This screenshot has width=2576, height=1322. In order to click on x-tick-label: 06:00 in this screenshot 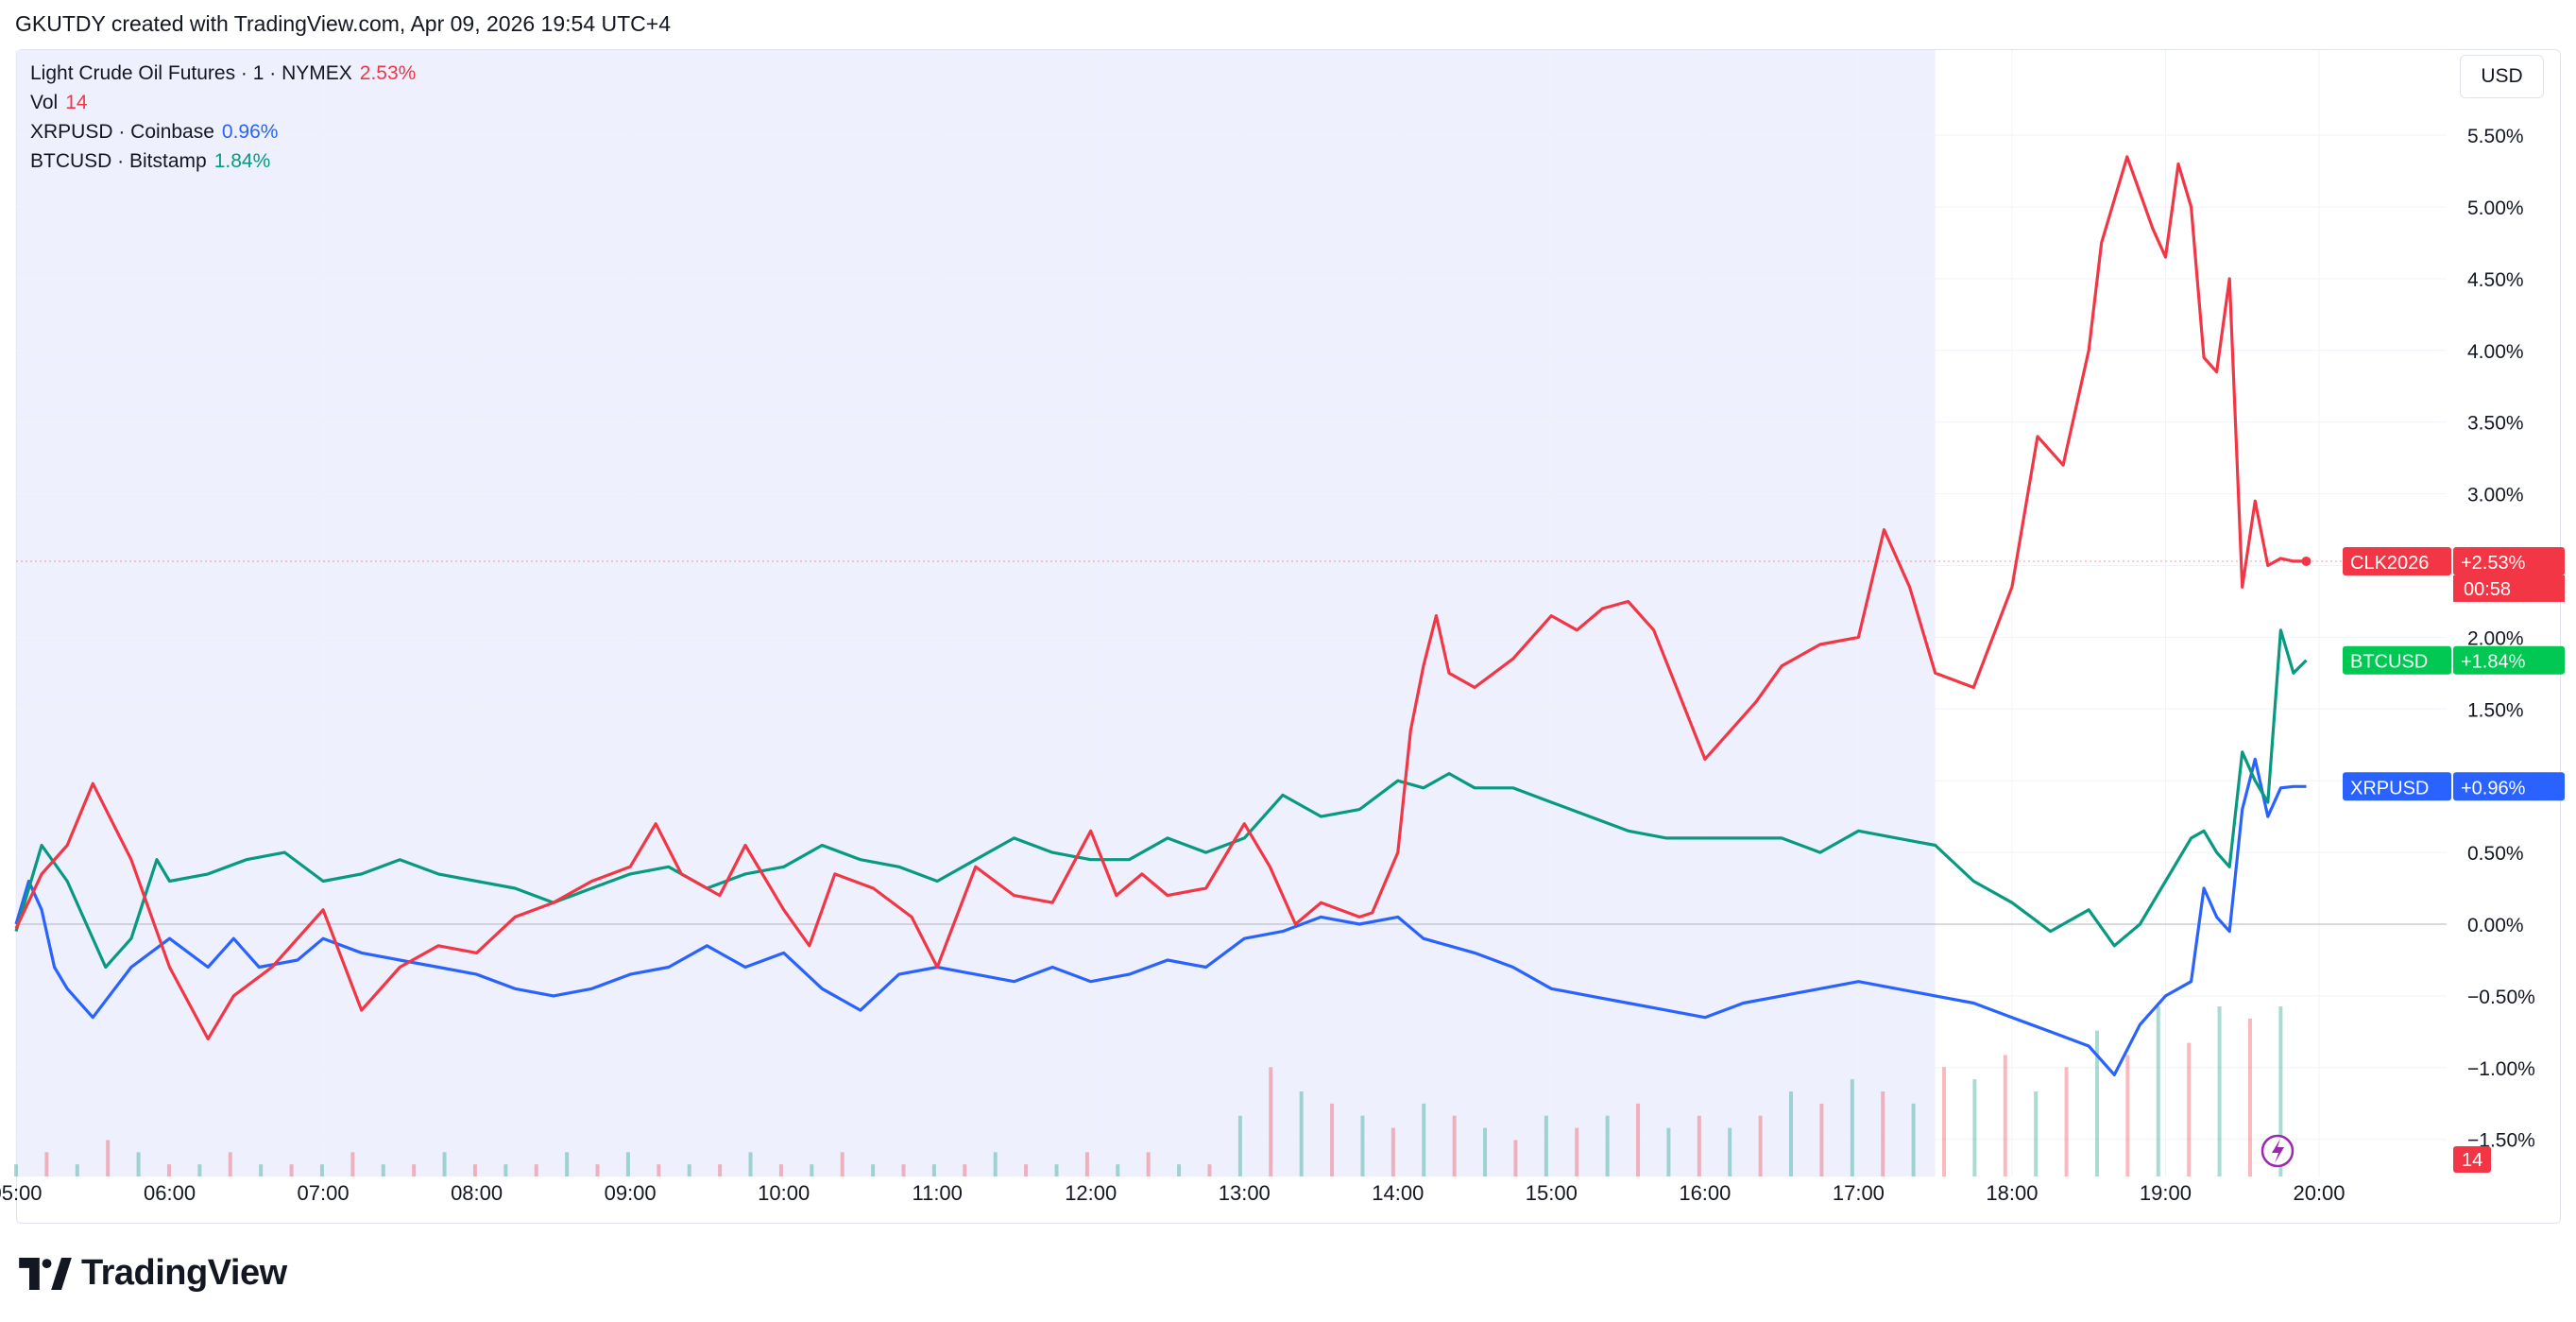, I will do `click(170, 1193)`.